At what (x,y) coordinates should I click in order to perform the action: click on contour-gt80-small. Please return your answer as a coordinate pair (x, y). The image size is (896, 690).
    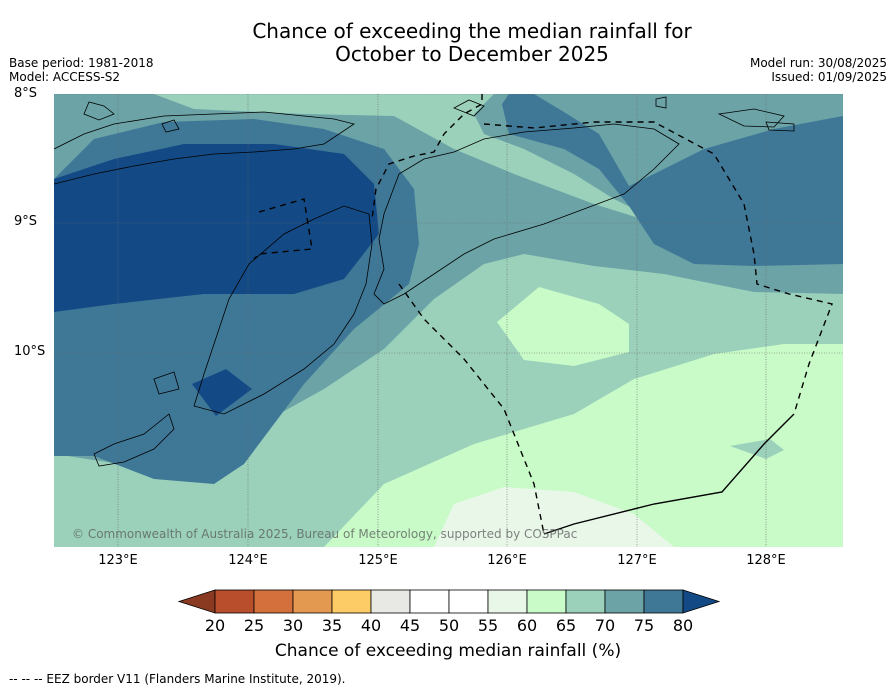
    Looking at the image, I should click on (222, 392).